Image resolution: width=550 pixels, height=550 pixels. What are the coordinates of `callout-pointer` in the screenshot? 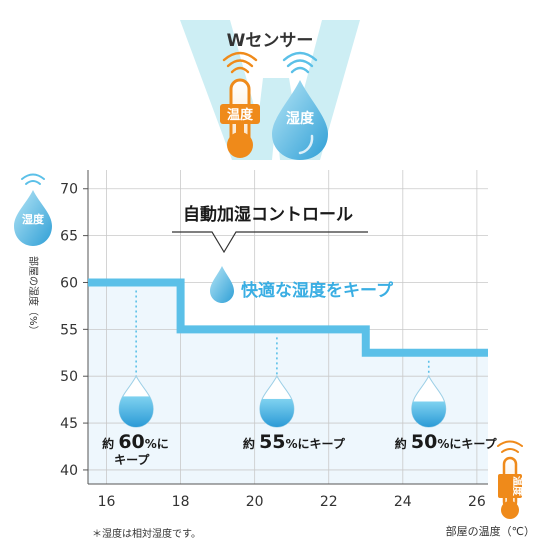 It's located at (270, 242).